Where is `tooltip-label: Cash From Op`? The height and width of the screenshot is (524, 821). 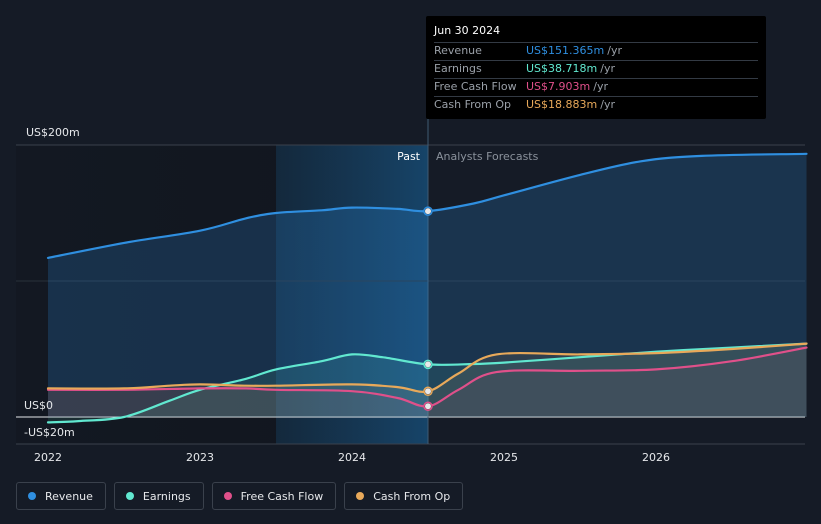
tooltip-label: Cash From Op is located at coordinates (473, 104).